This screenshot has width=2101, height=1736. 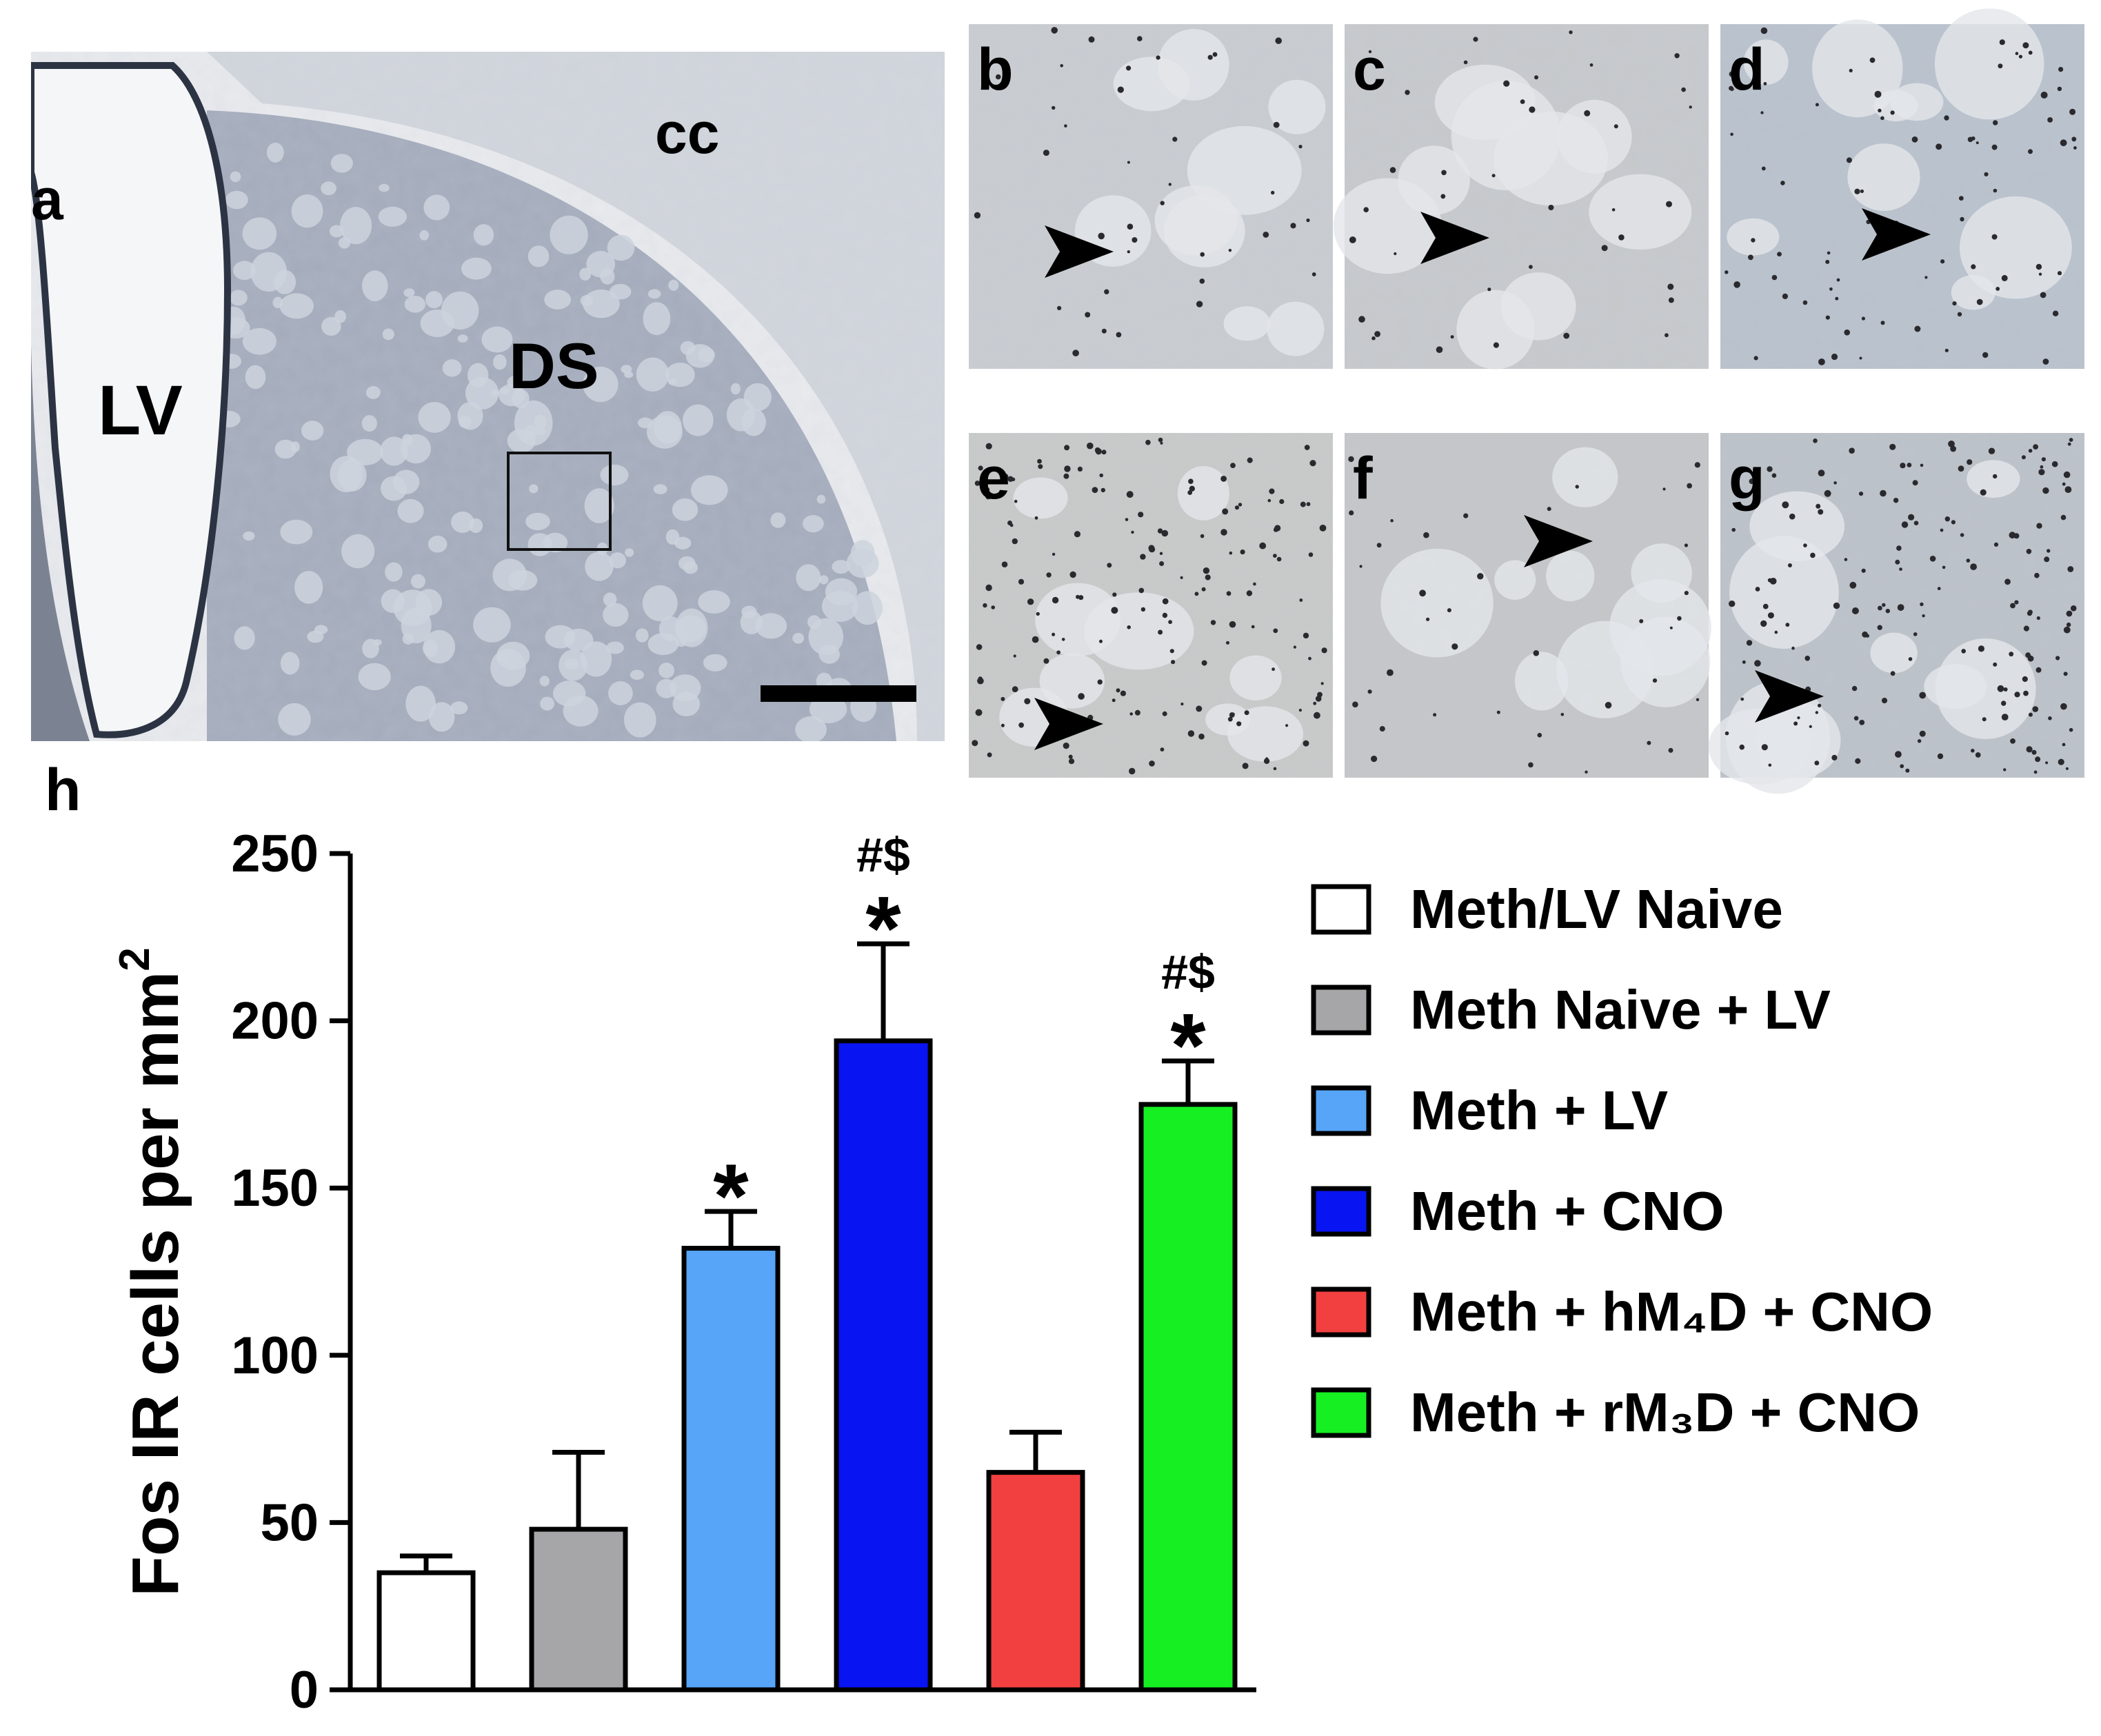 I want to click on lateral-ventricle, so click(x=131, y=400).